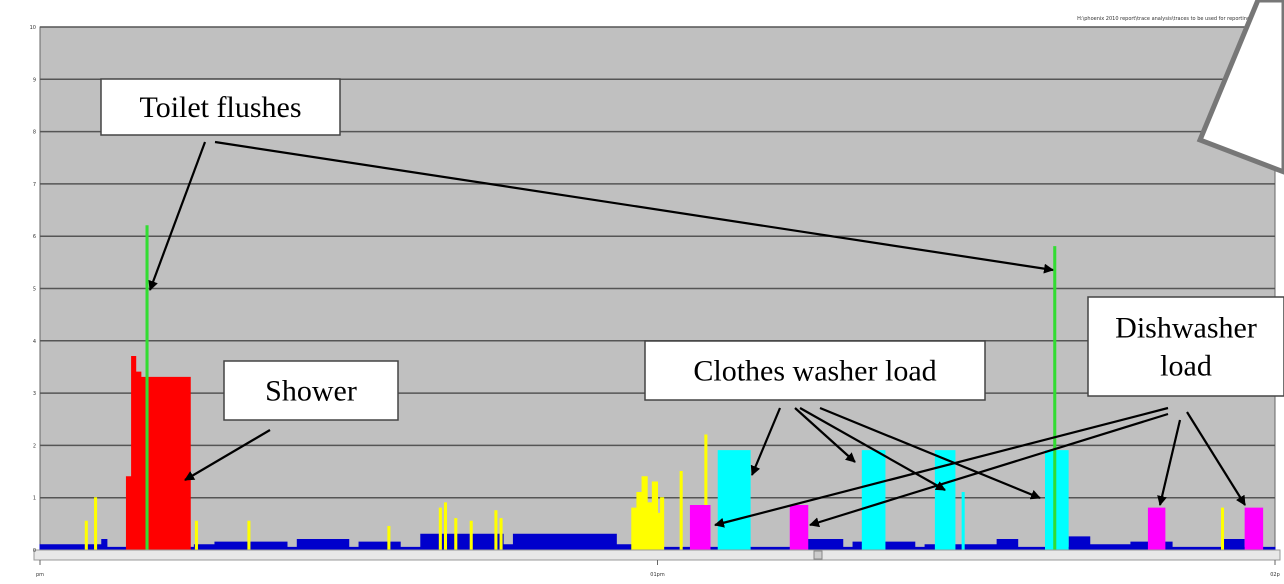  I want to click on y-tick-label: 0, so click(34, 551).